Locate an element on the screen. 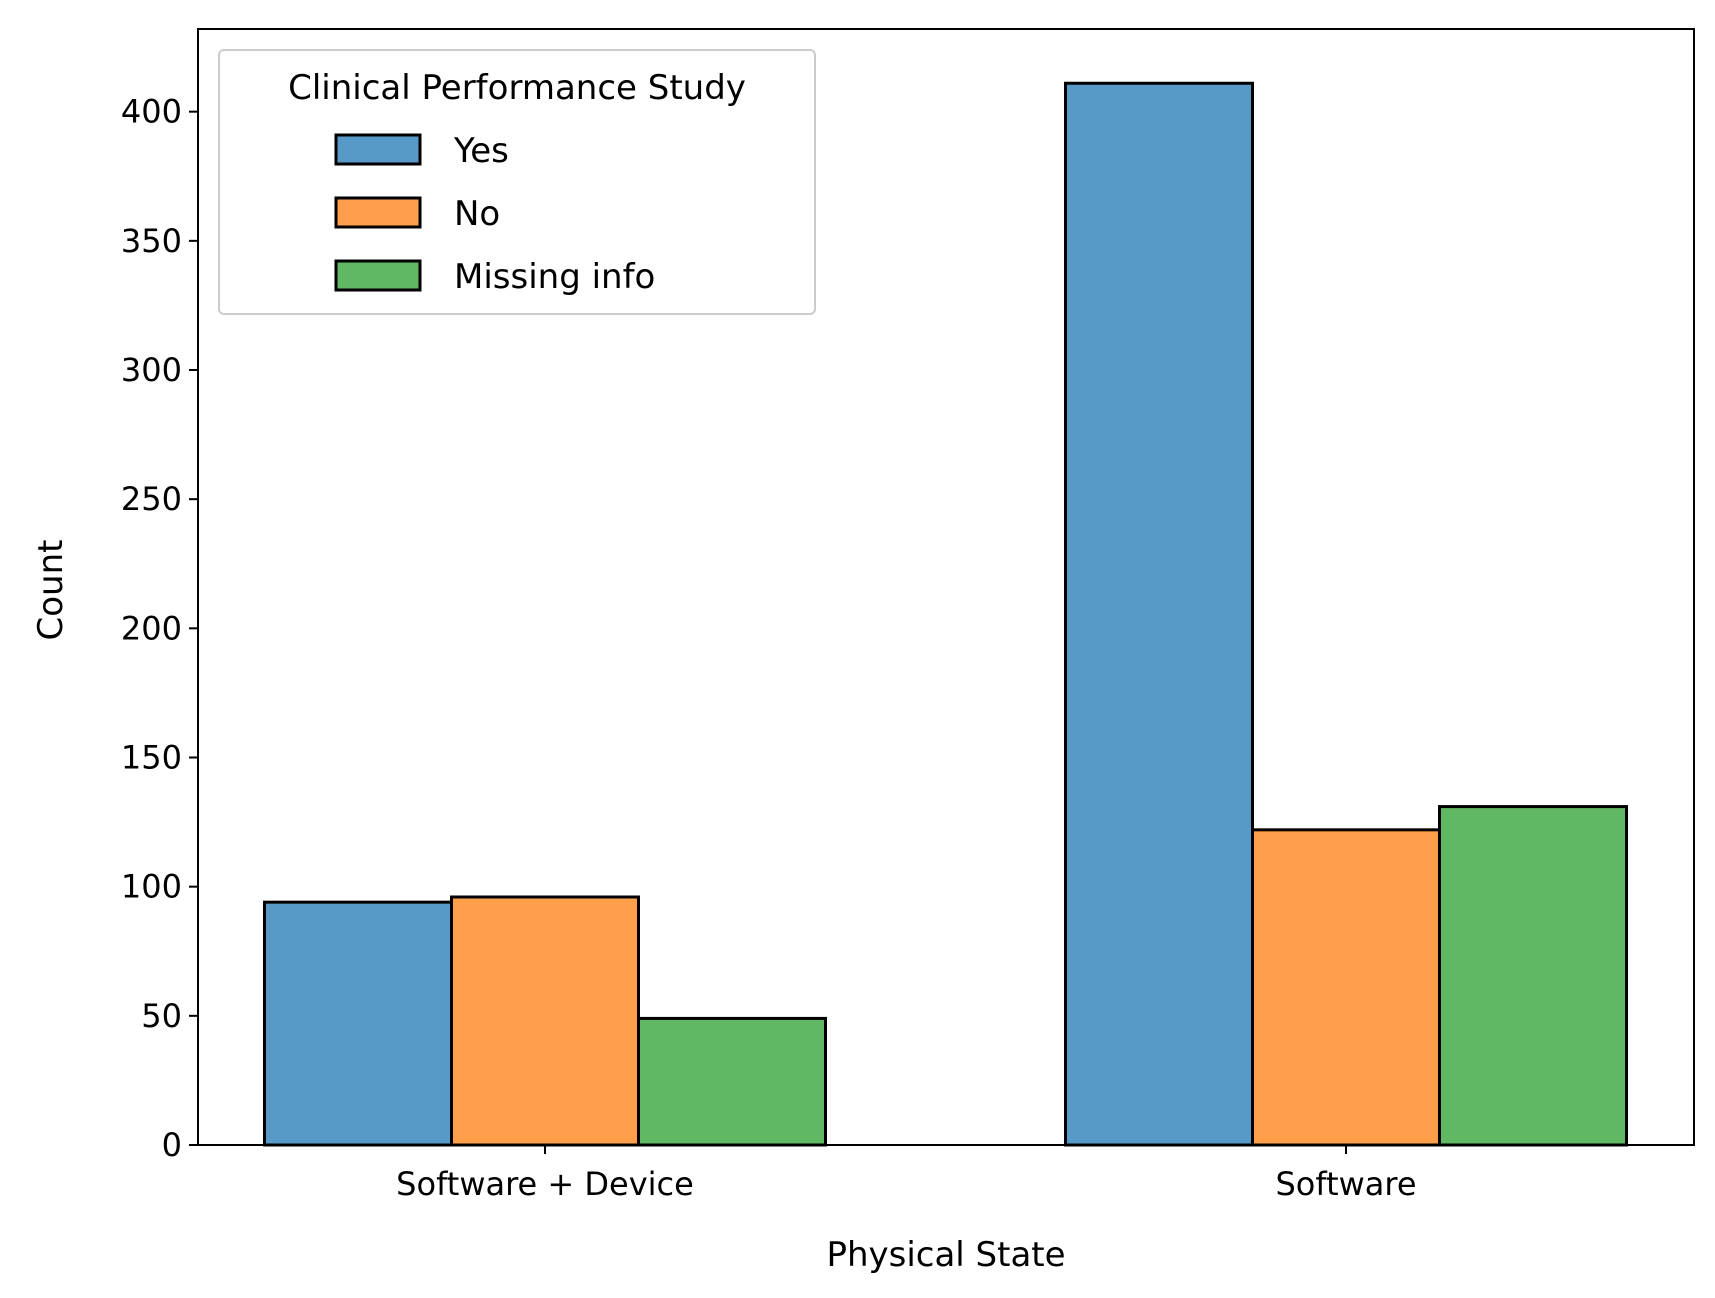  y-tick-label: 400 is located at coordinates (151, 112).